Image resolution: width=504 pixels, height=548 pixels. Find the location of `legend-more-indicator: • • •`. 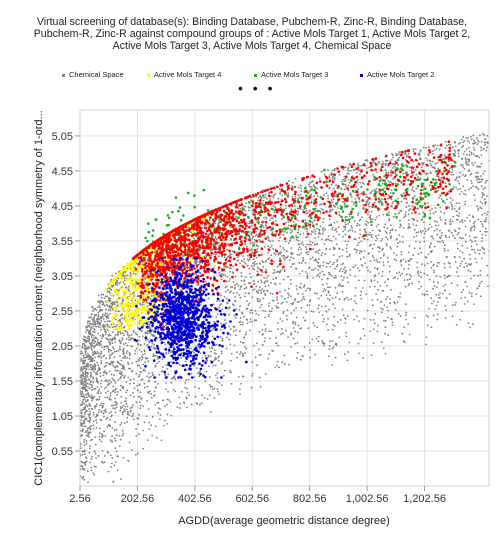

legend-more-indicator: • • • is located at coordinates (257, 88).